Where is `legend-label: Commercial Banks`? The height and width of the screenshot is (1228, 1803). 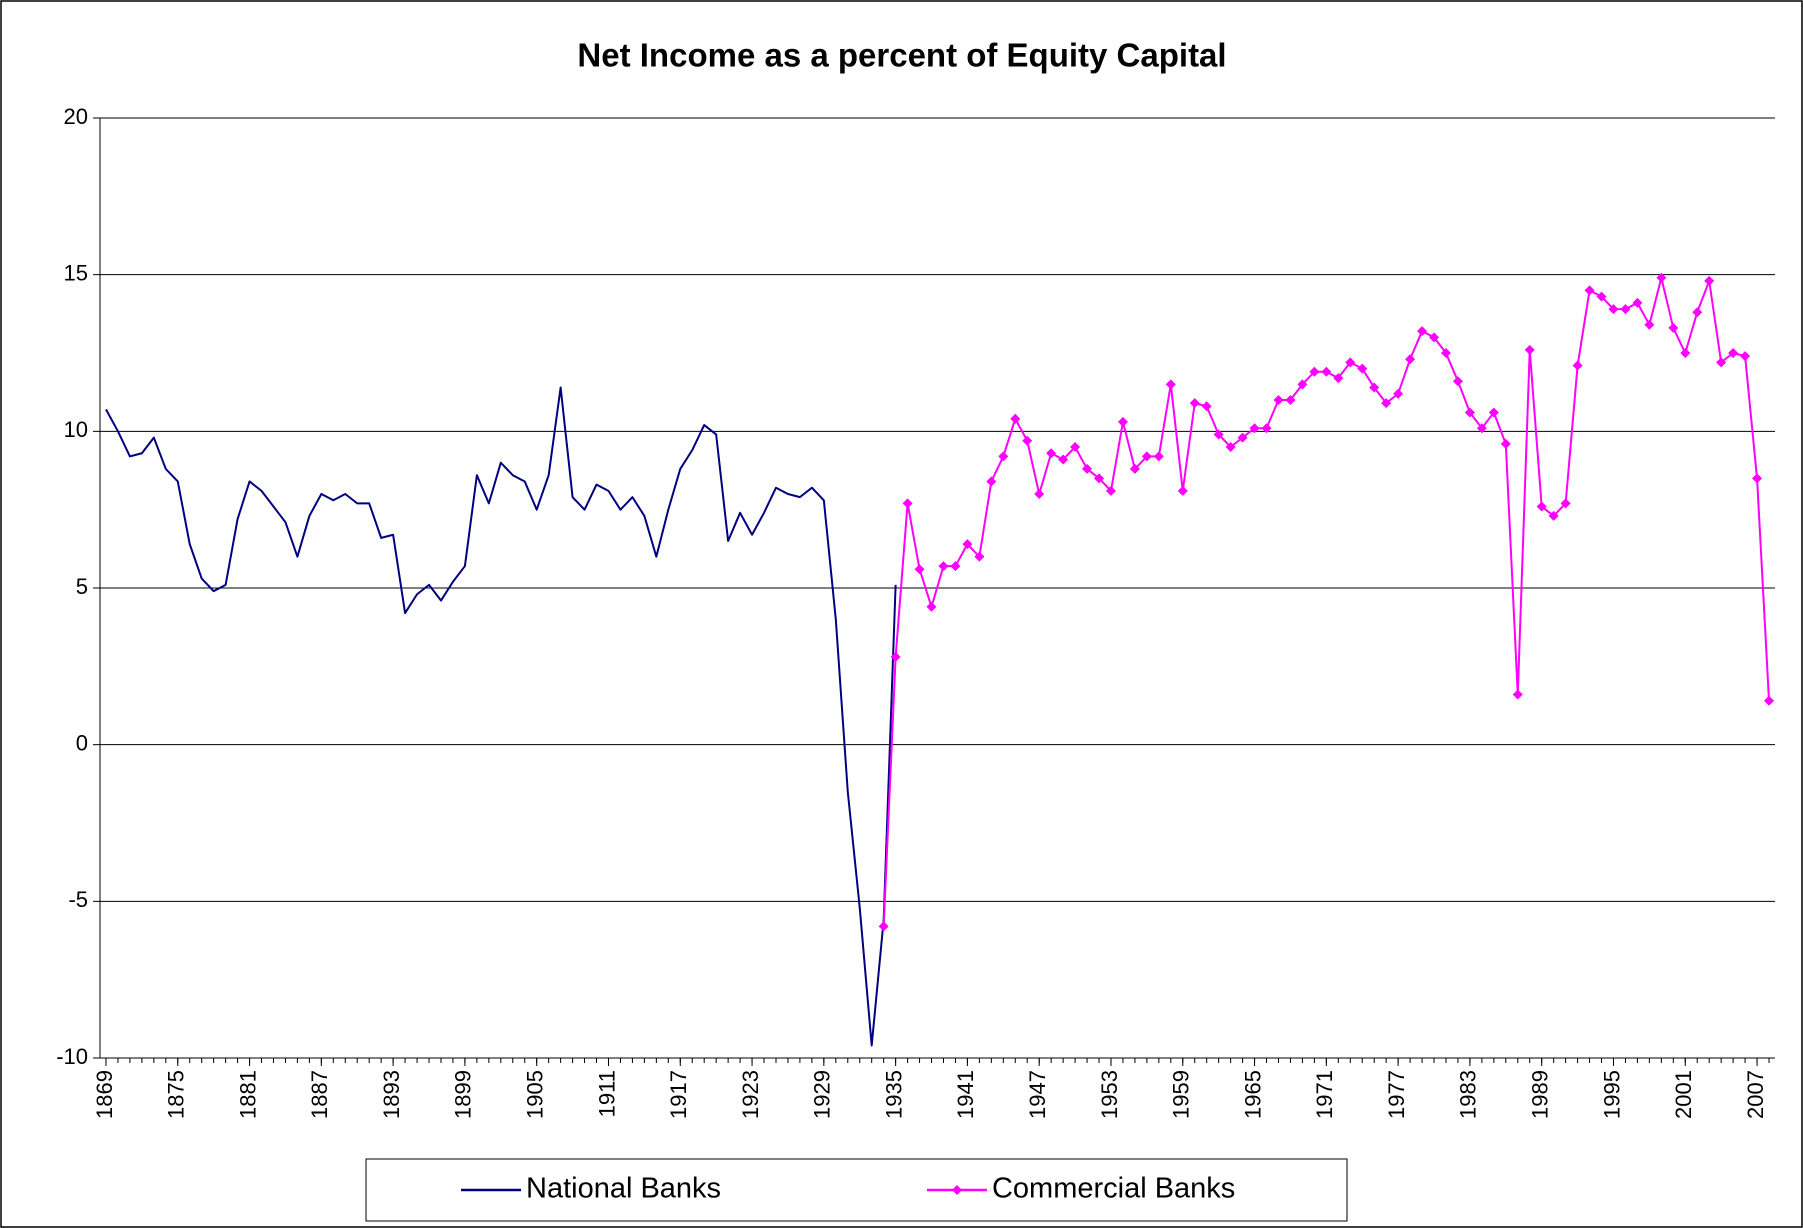 legend-label: Commercial Banks is located at coordinates (1113, 1189).